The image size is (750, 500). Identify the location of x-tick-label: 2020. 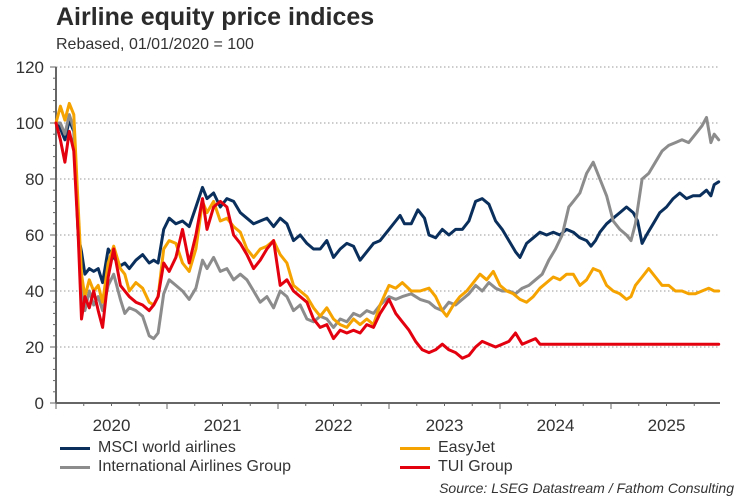
(112, 425).